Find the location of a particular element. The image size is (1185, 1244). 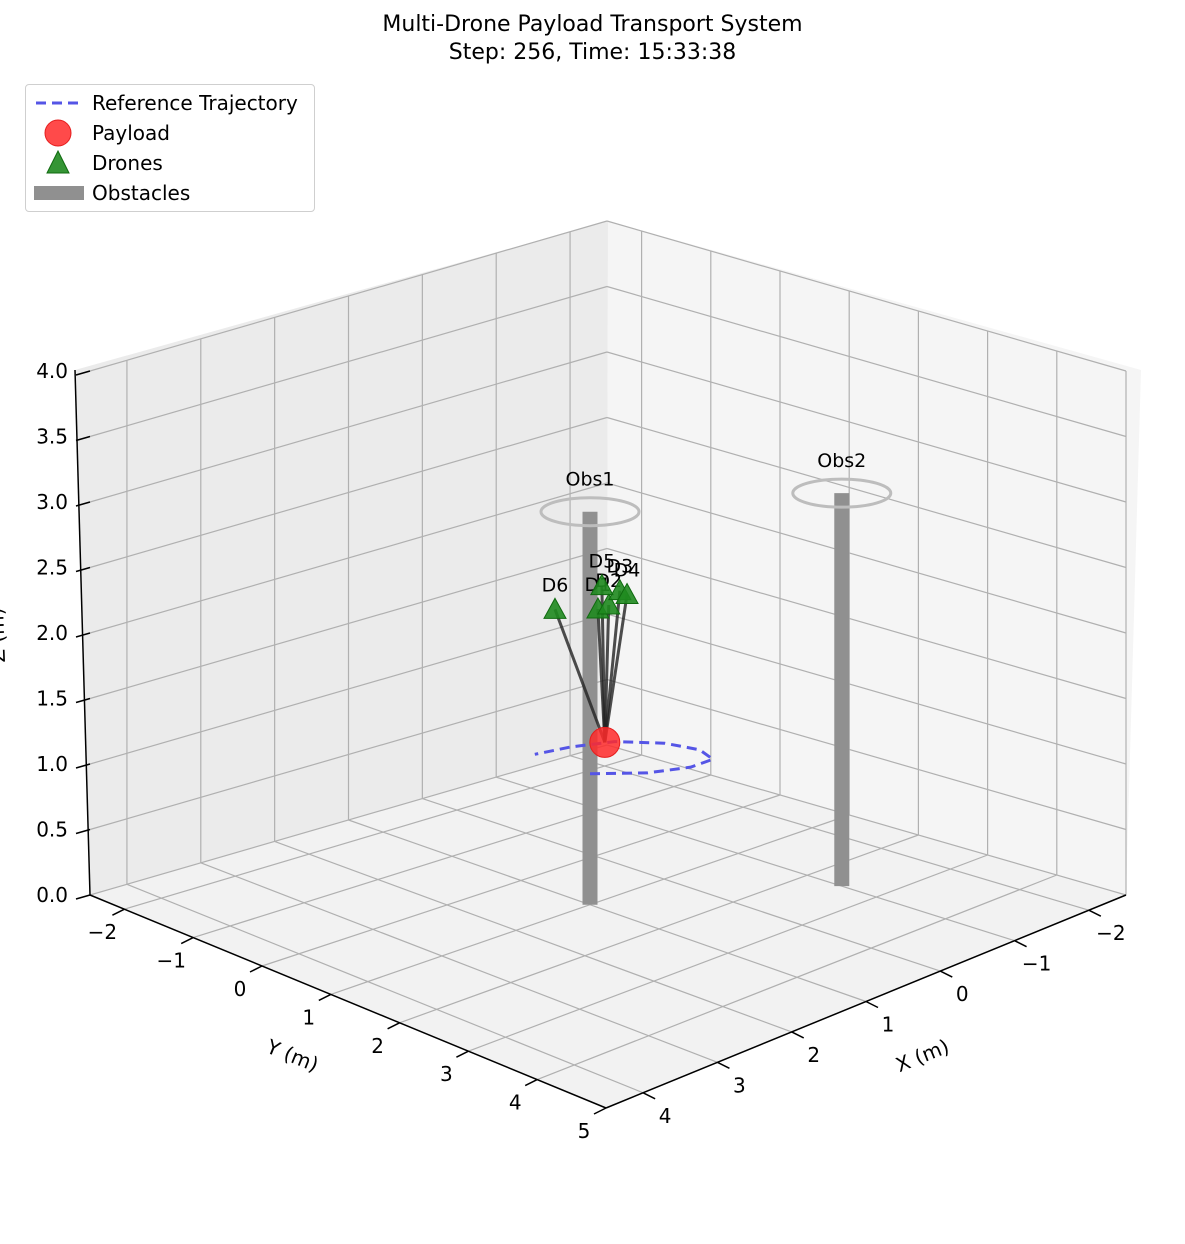

drone-label: D6 is located at coordinates (555, 585).